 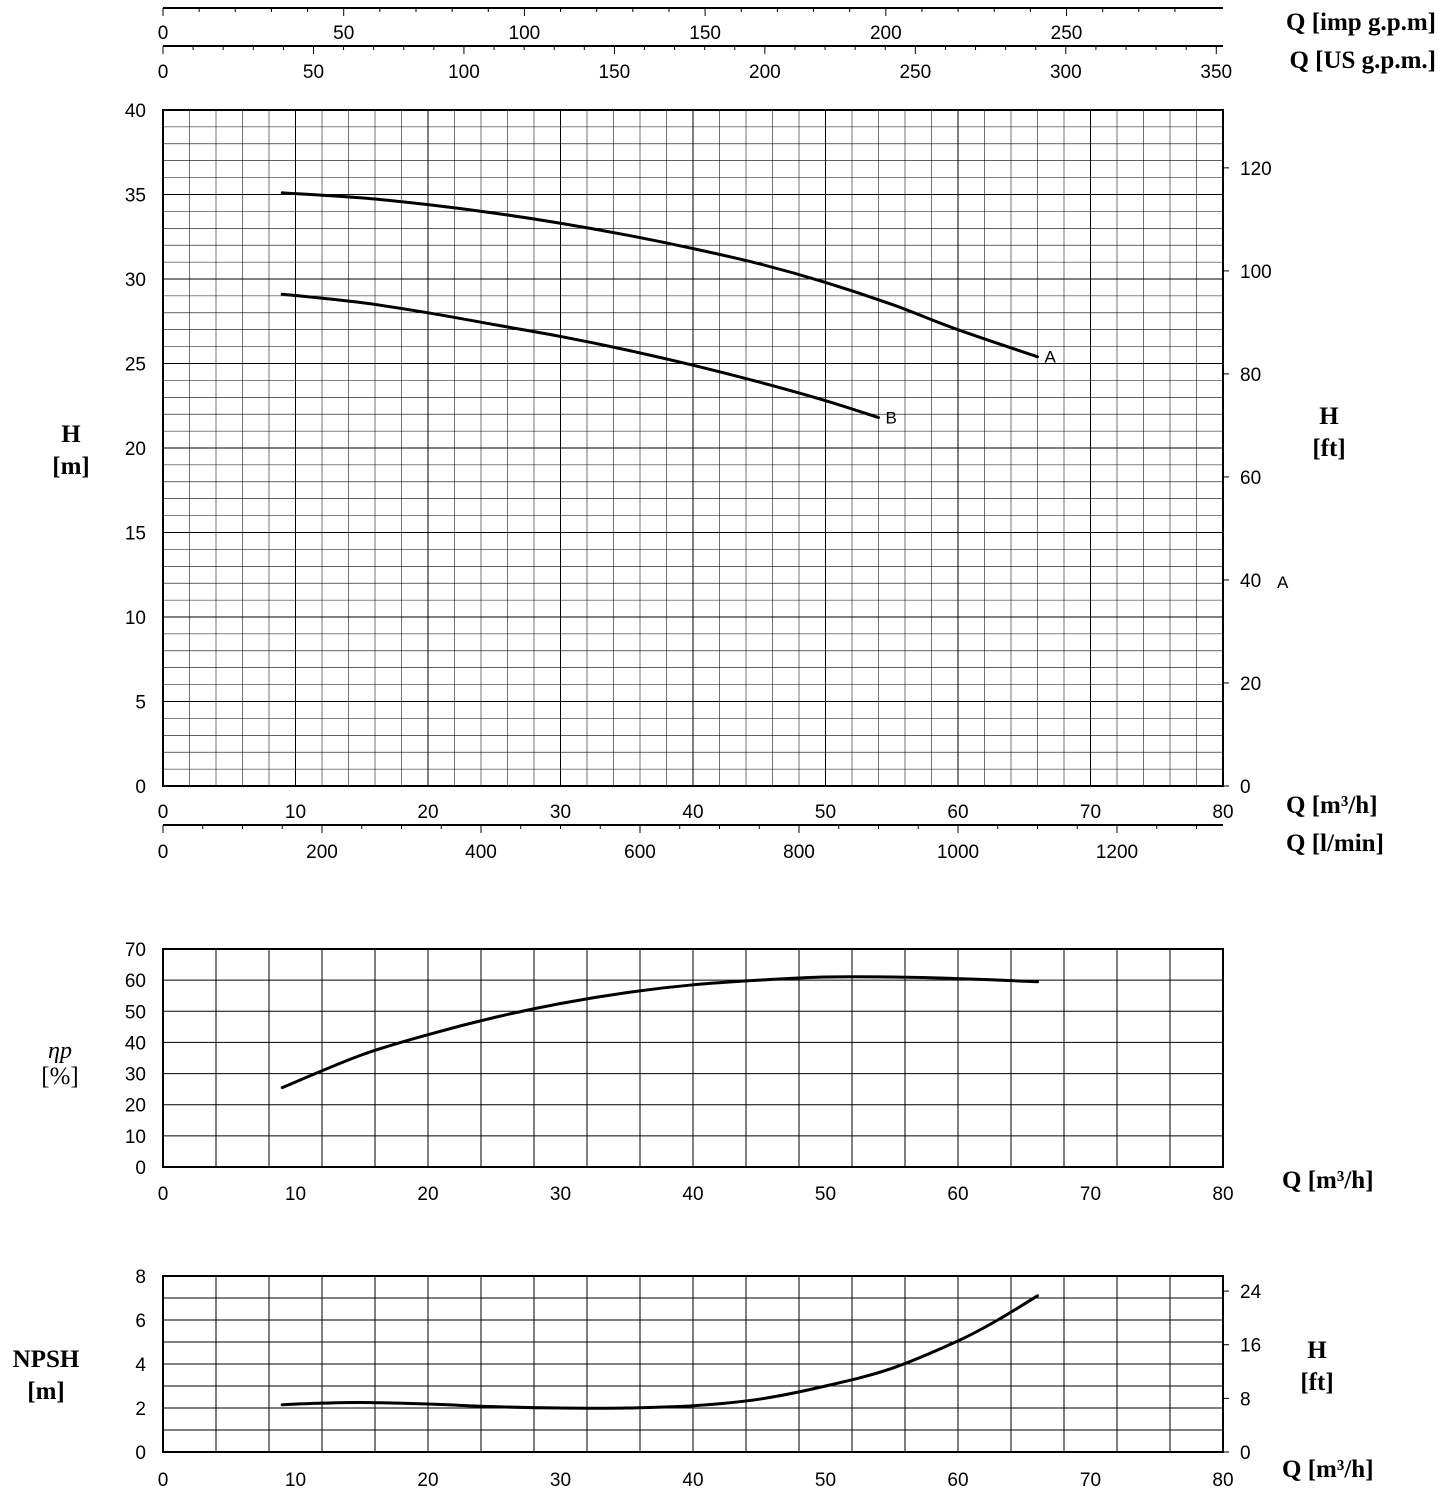 What do you see at coordinates (696, 1194) in the screenshot?
I see `efficiency-x-tick-labels: 0 10 20 30 40 50 60 70 80` at bounding box center [696, 1194].